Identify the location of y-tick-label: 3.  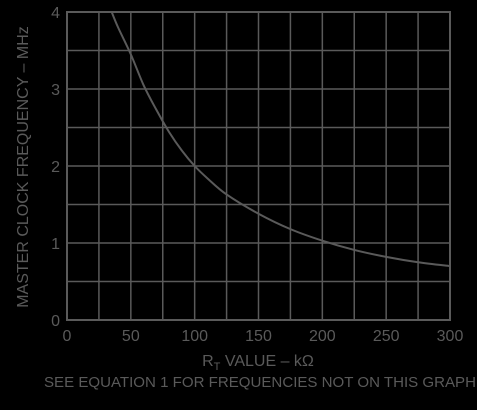
(55, 90).